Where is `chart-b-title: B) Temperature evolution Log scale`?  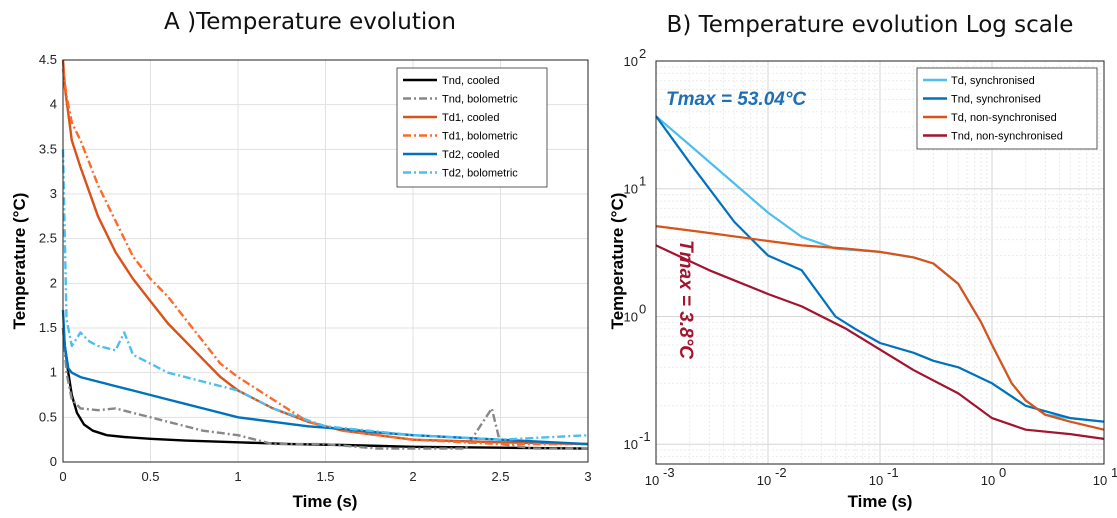 chart-b-title: B) Temperature evolution Log scale is located at coordinates (870, 25).